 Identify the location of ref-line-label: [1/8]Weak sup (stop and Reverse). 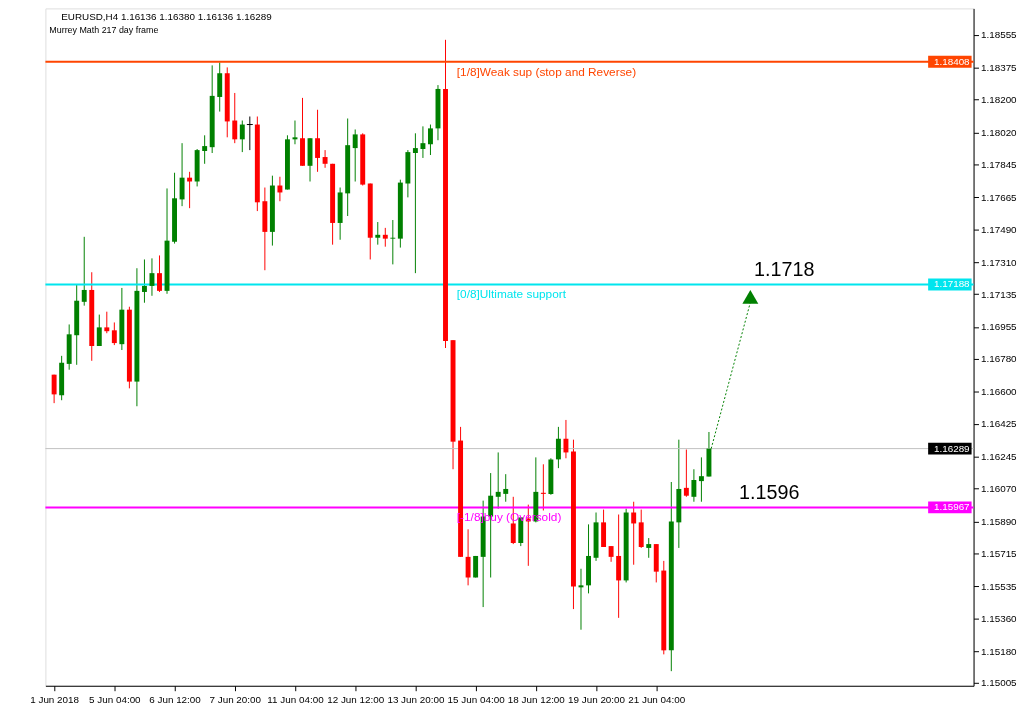
(546, 71).